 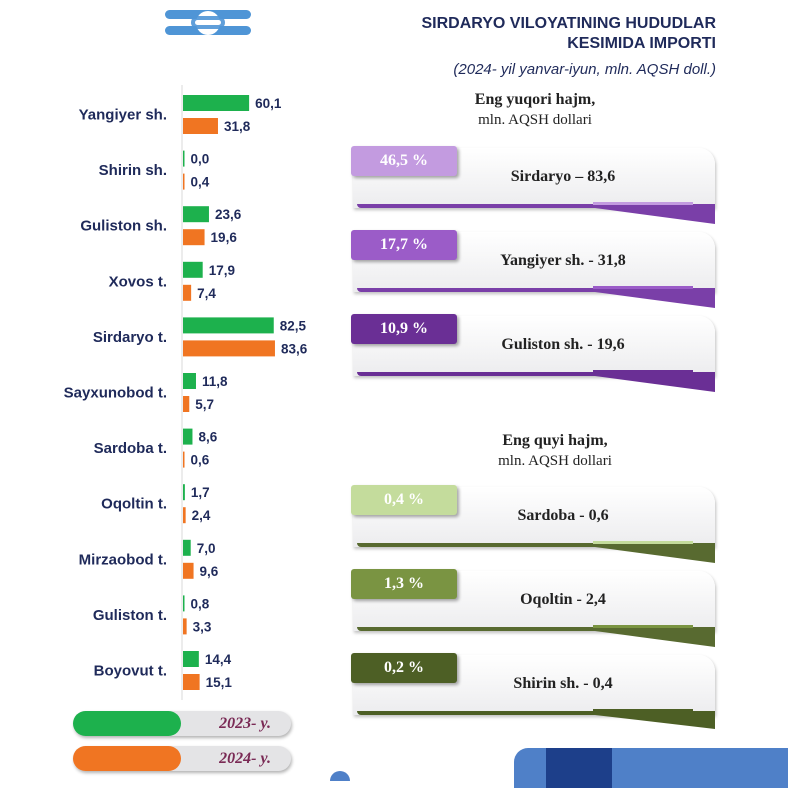 I want to click on value-label-2023: 23,6, so click(x=228, y=214).